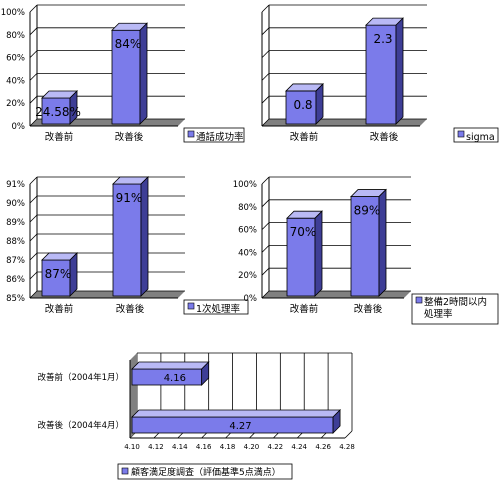 The height and width of the screenshot is (485, 500). Describe the element at coordinates (336, 294) in the screenshot. I see `chart-floor` at that location.